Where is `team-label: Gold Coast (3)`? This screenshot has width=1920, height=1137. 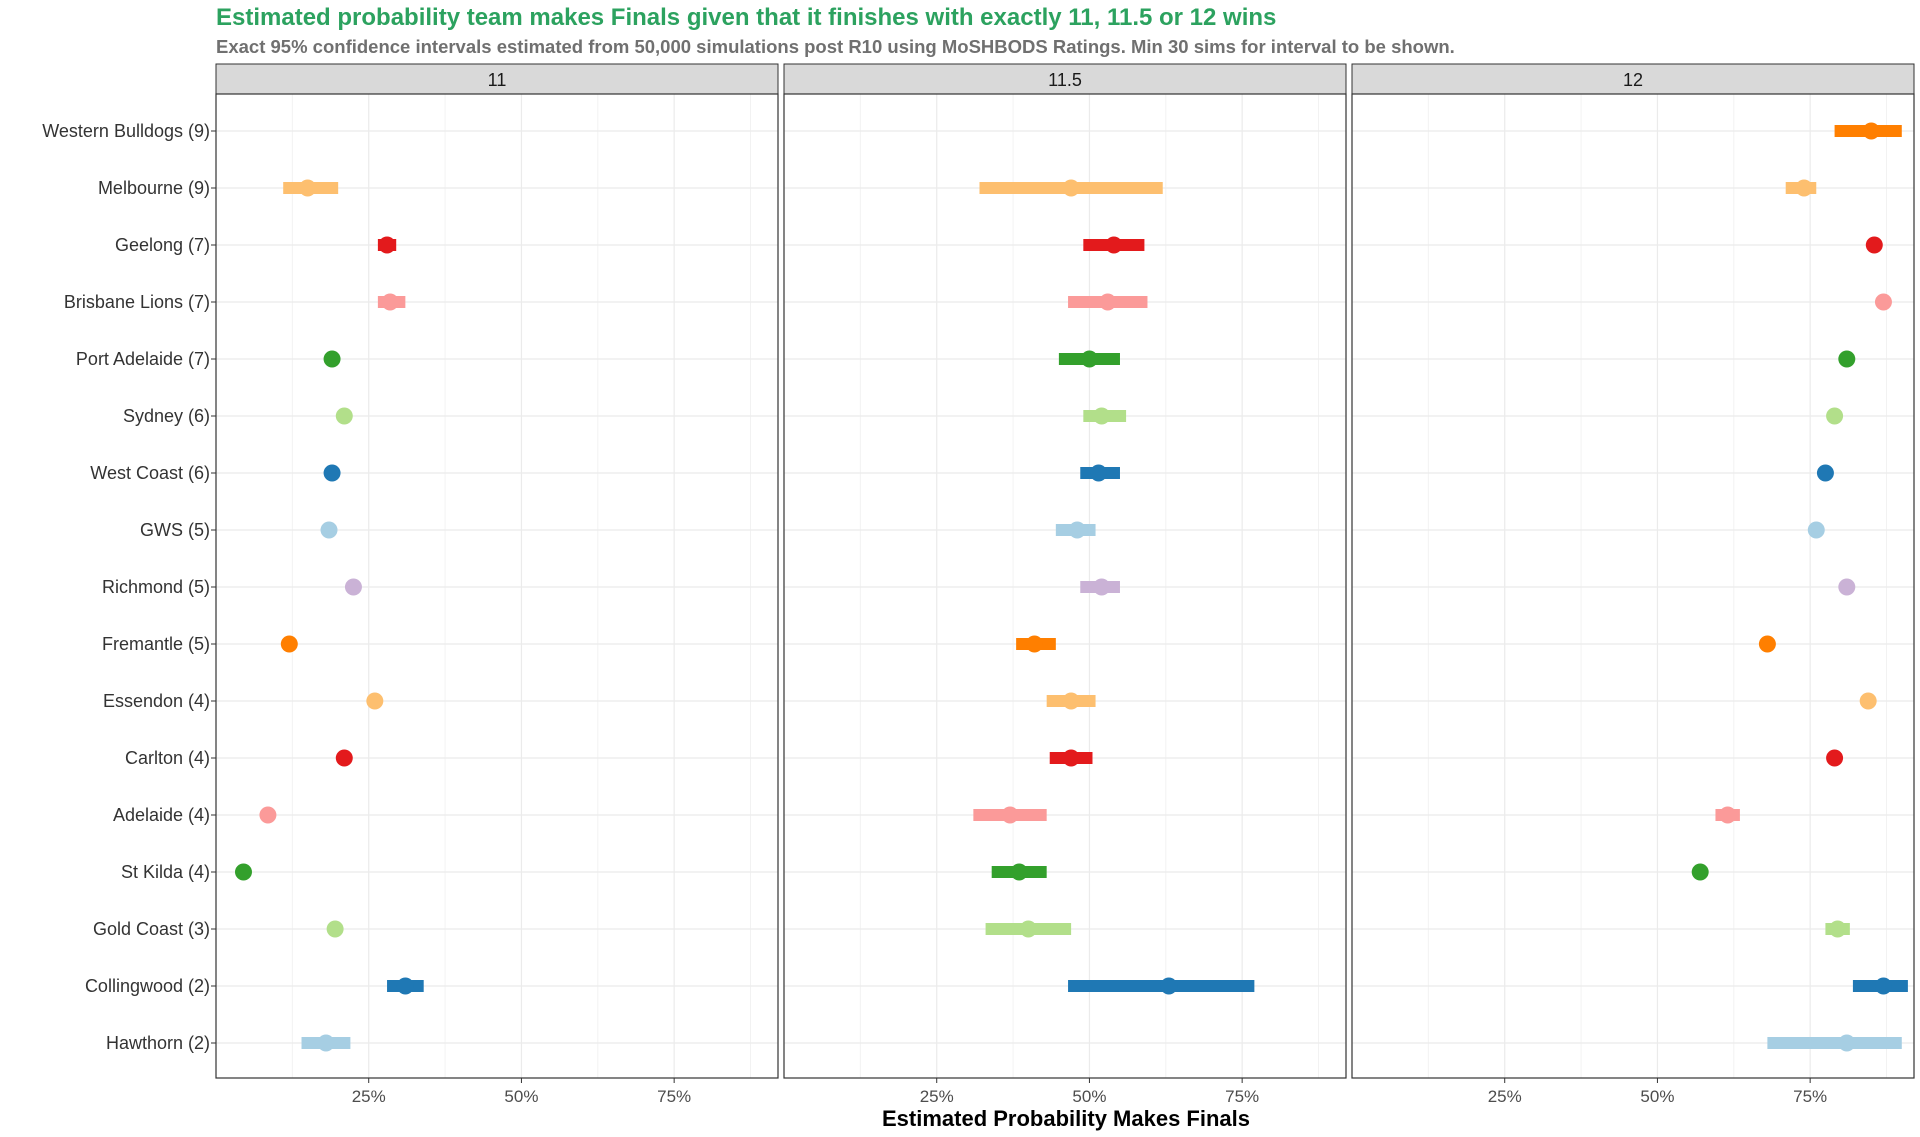
team-label: Gold Coast (3) is located at coordinates (151, 929).